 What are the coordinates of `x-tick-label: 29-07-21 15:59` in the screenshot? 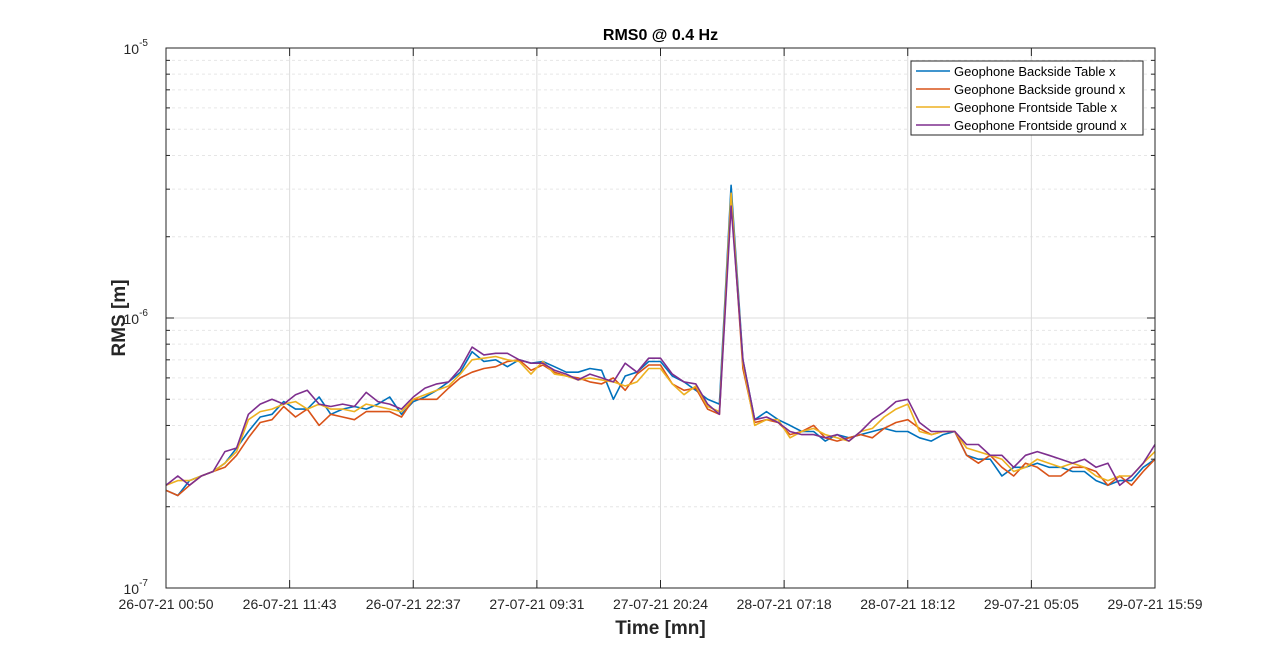 It's located at (1155, 604).